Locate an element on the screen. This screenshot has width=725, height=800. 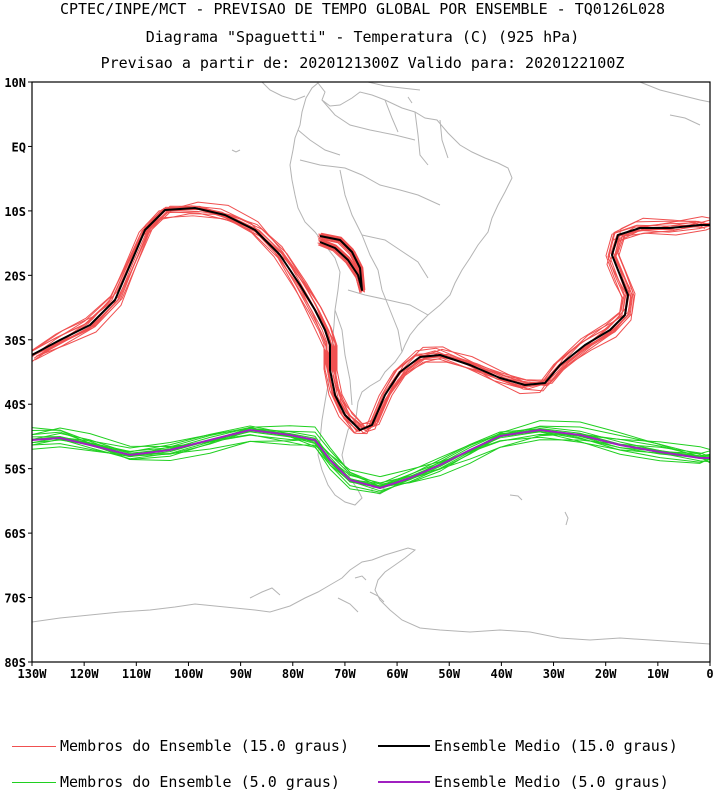
lat-tick-label: 10S is located at coordinates (15, 212).